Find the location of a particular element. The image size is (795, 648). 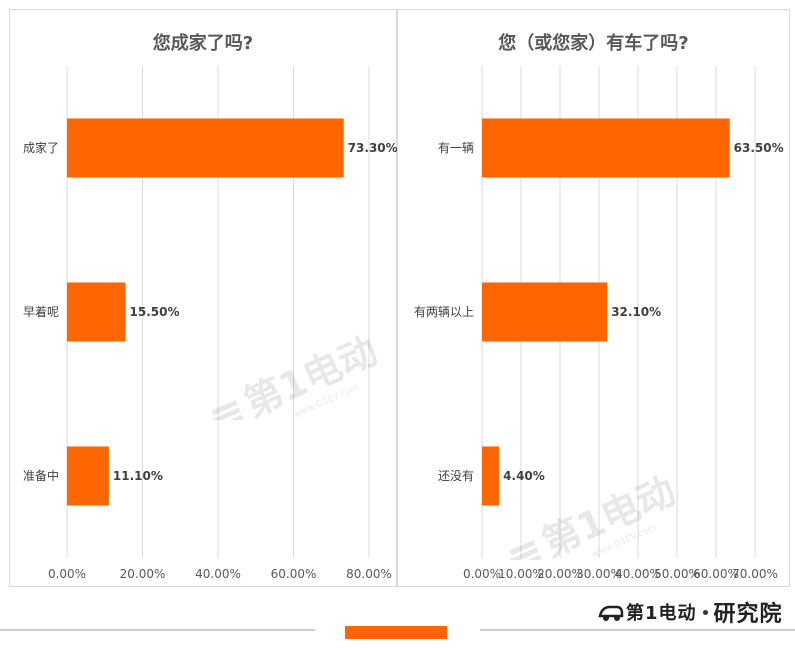

x-tick-label: 80.00% is located at coordinates (369, 574).